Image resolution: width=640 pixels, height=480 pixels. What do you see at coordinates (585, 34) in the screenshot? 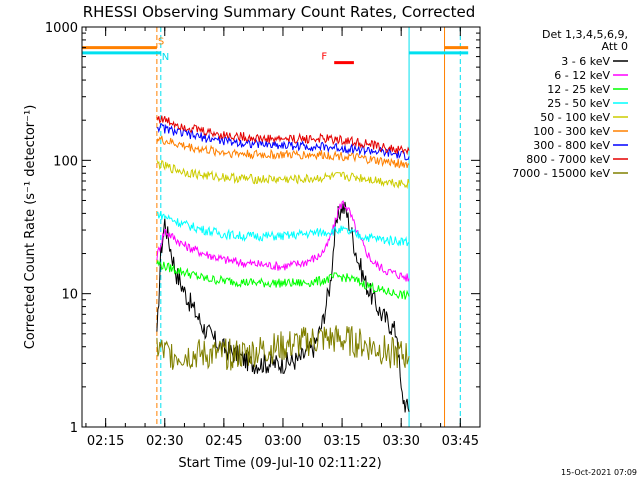
I see `legend-header-detectors: Det 1,3,4,5,6,9,` at bounding box center [585, 34].